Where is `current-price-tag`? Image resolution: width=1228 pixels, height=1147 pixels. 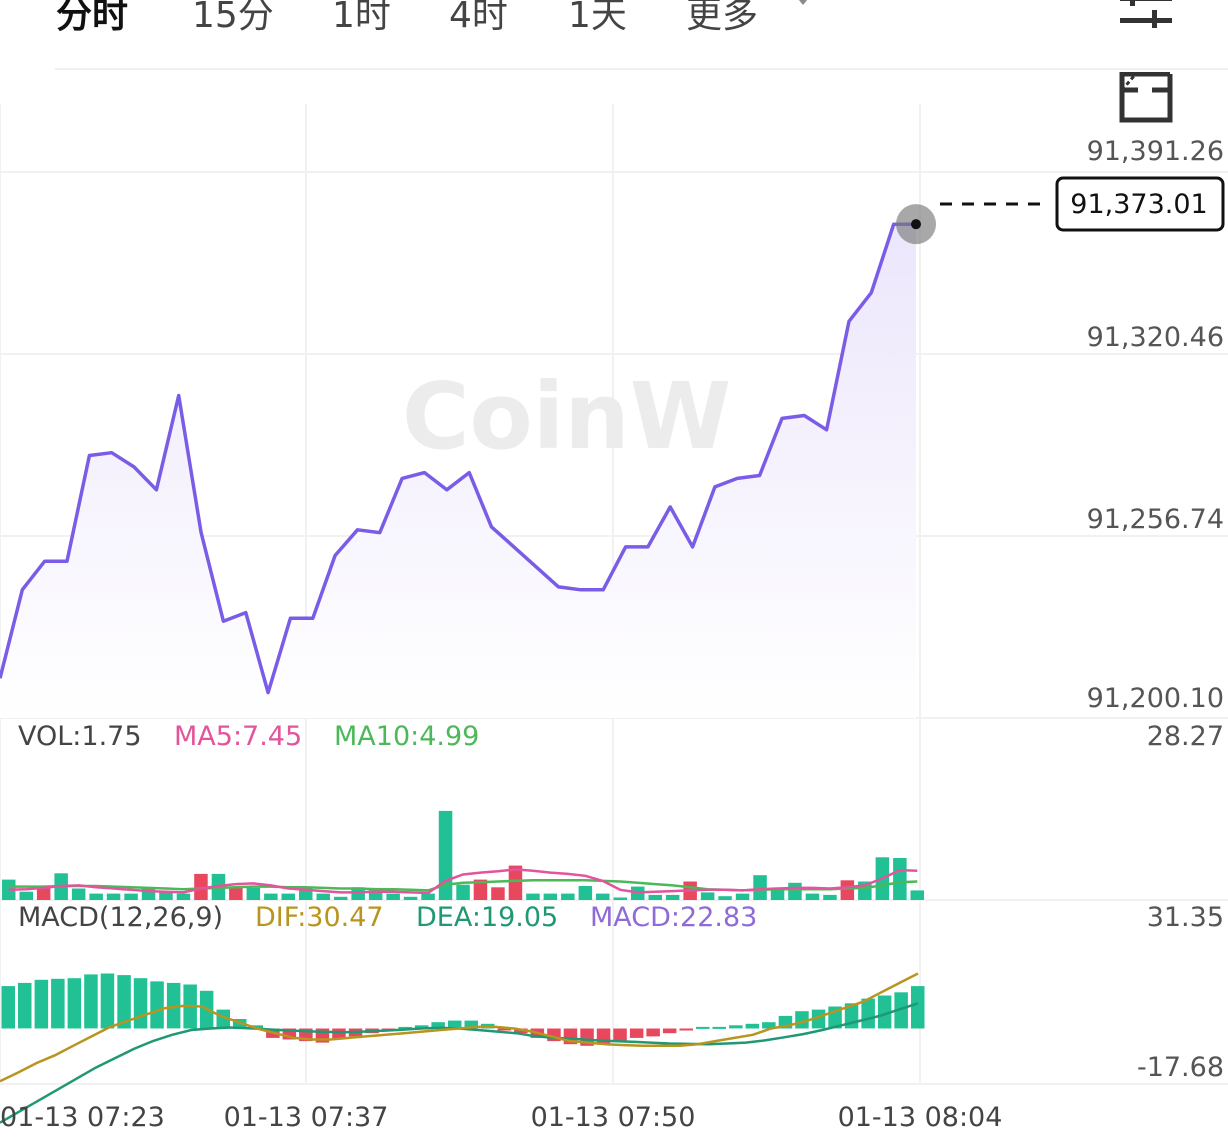 current-price-tag is located at coordinates (1140, 204).